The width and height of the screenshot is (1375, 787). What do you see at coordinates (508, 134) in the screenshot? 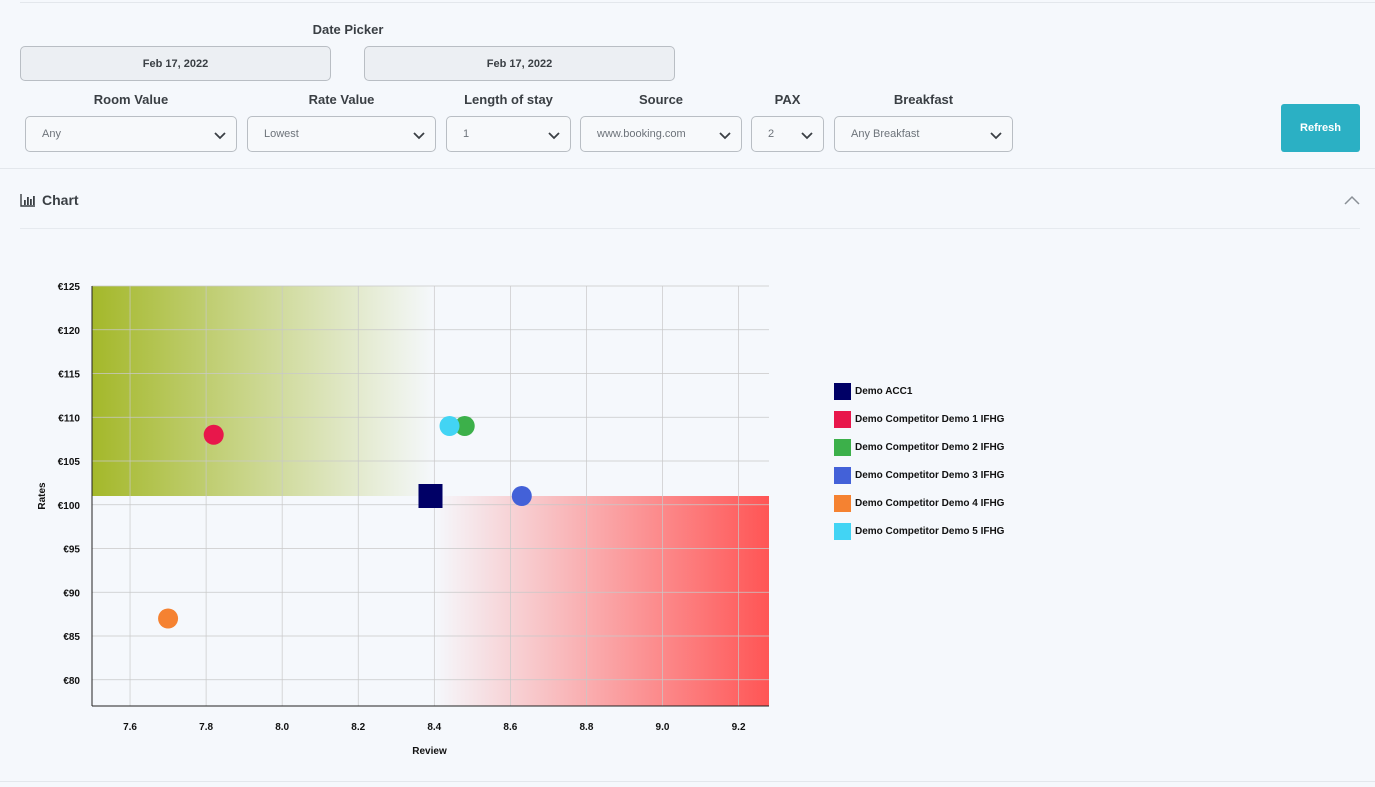
I see `length-of-stay-select: 1` at bounding box center [508, 134].